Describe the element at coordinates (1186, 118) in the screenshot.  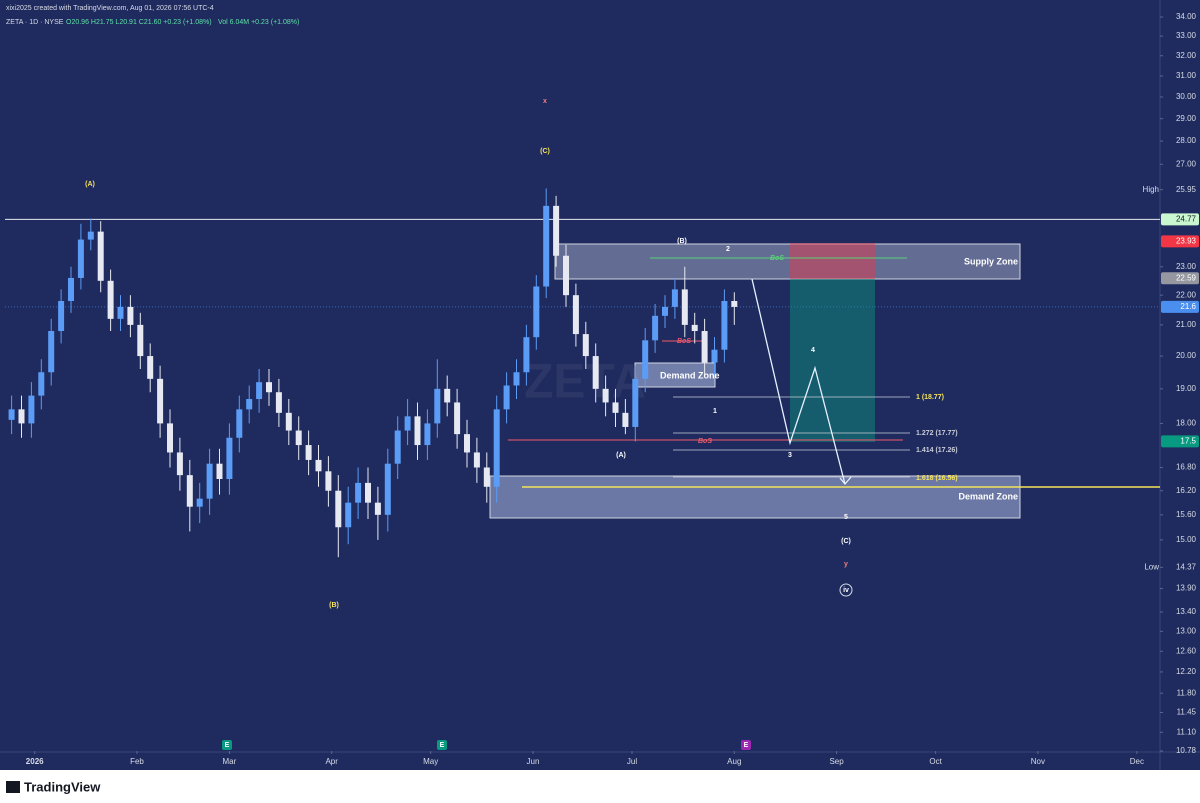
I see `y-tick-label: 29.00` at that location.